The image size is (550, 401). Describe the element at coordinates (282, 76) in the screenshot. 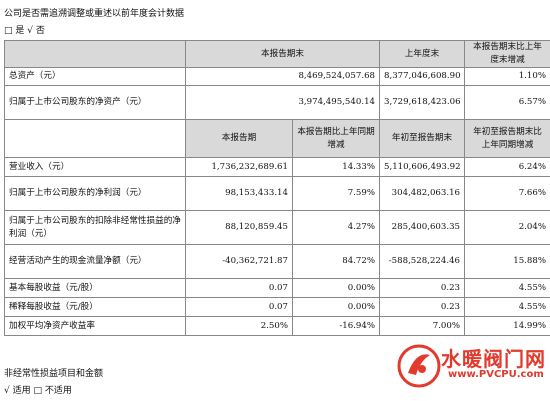

I see `cell-value: 8,469,524,057.68` at that location.